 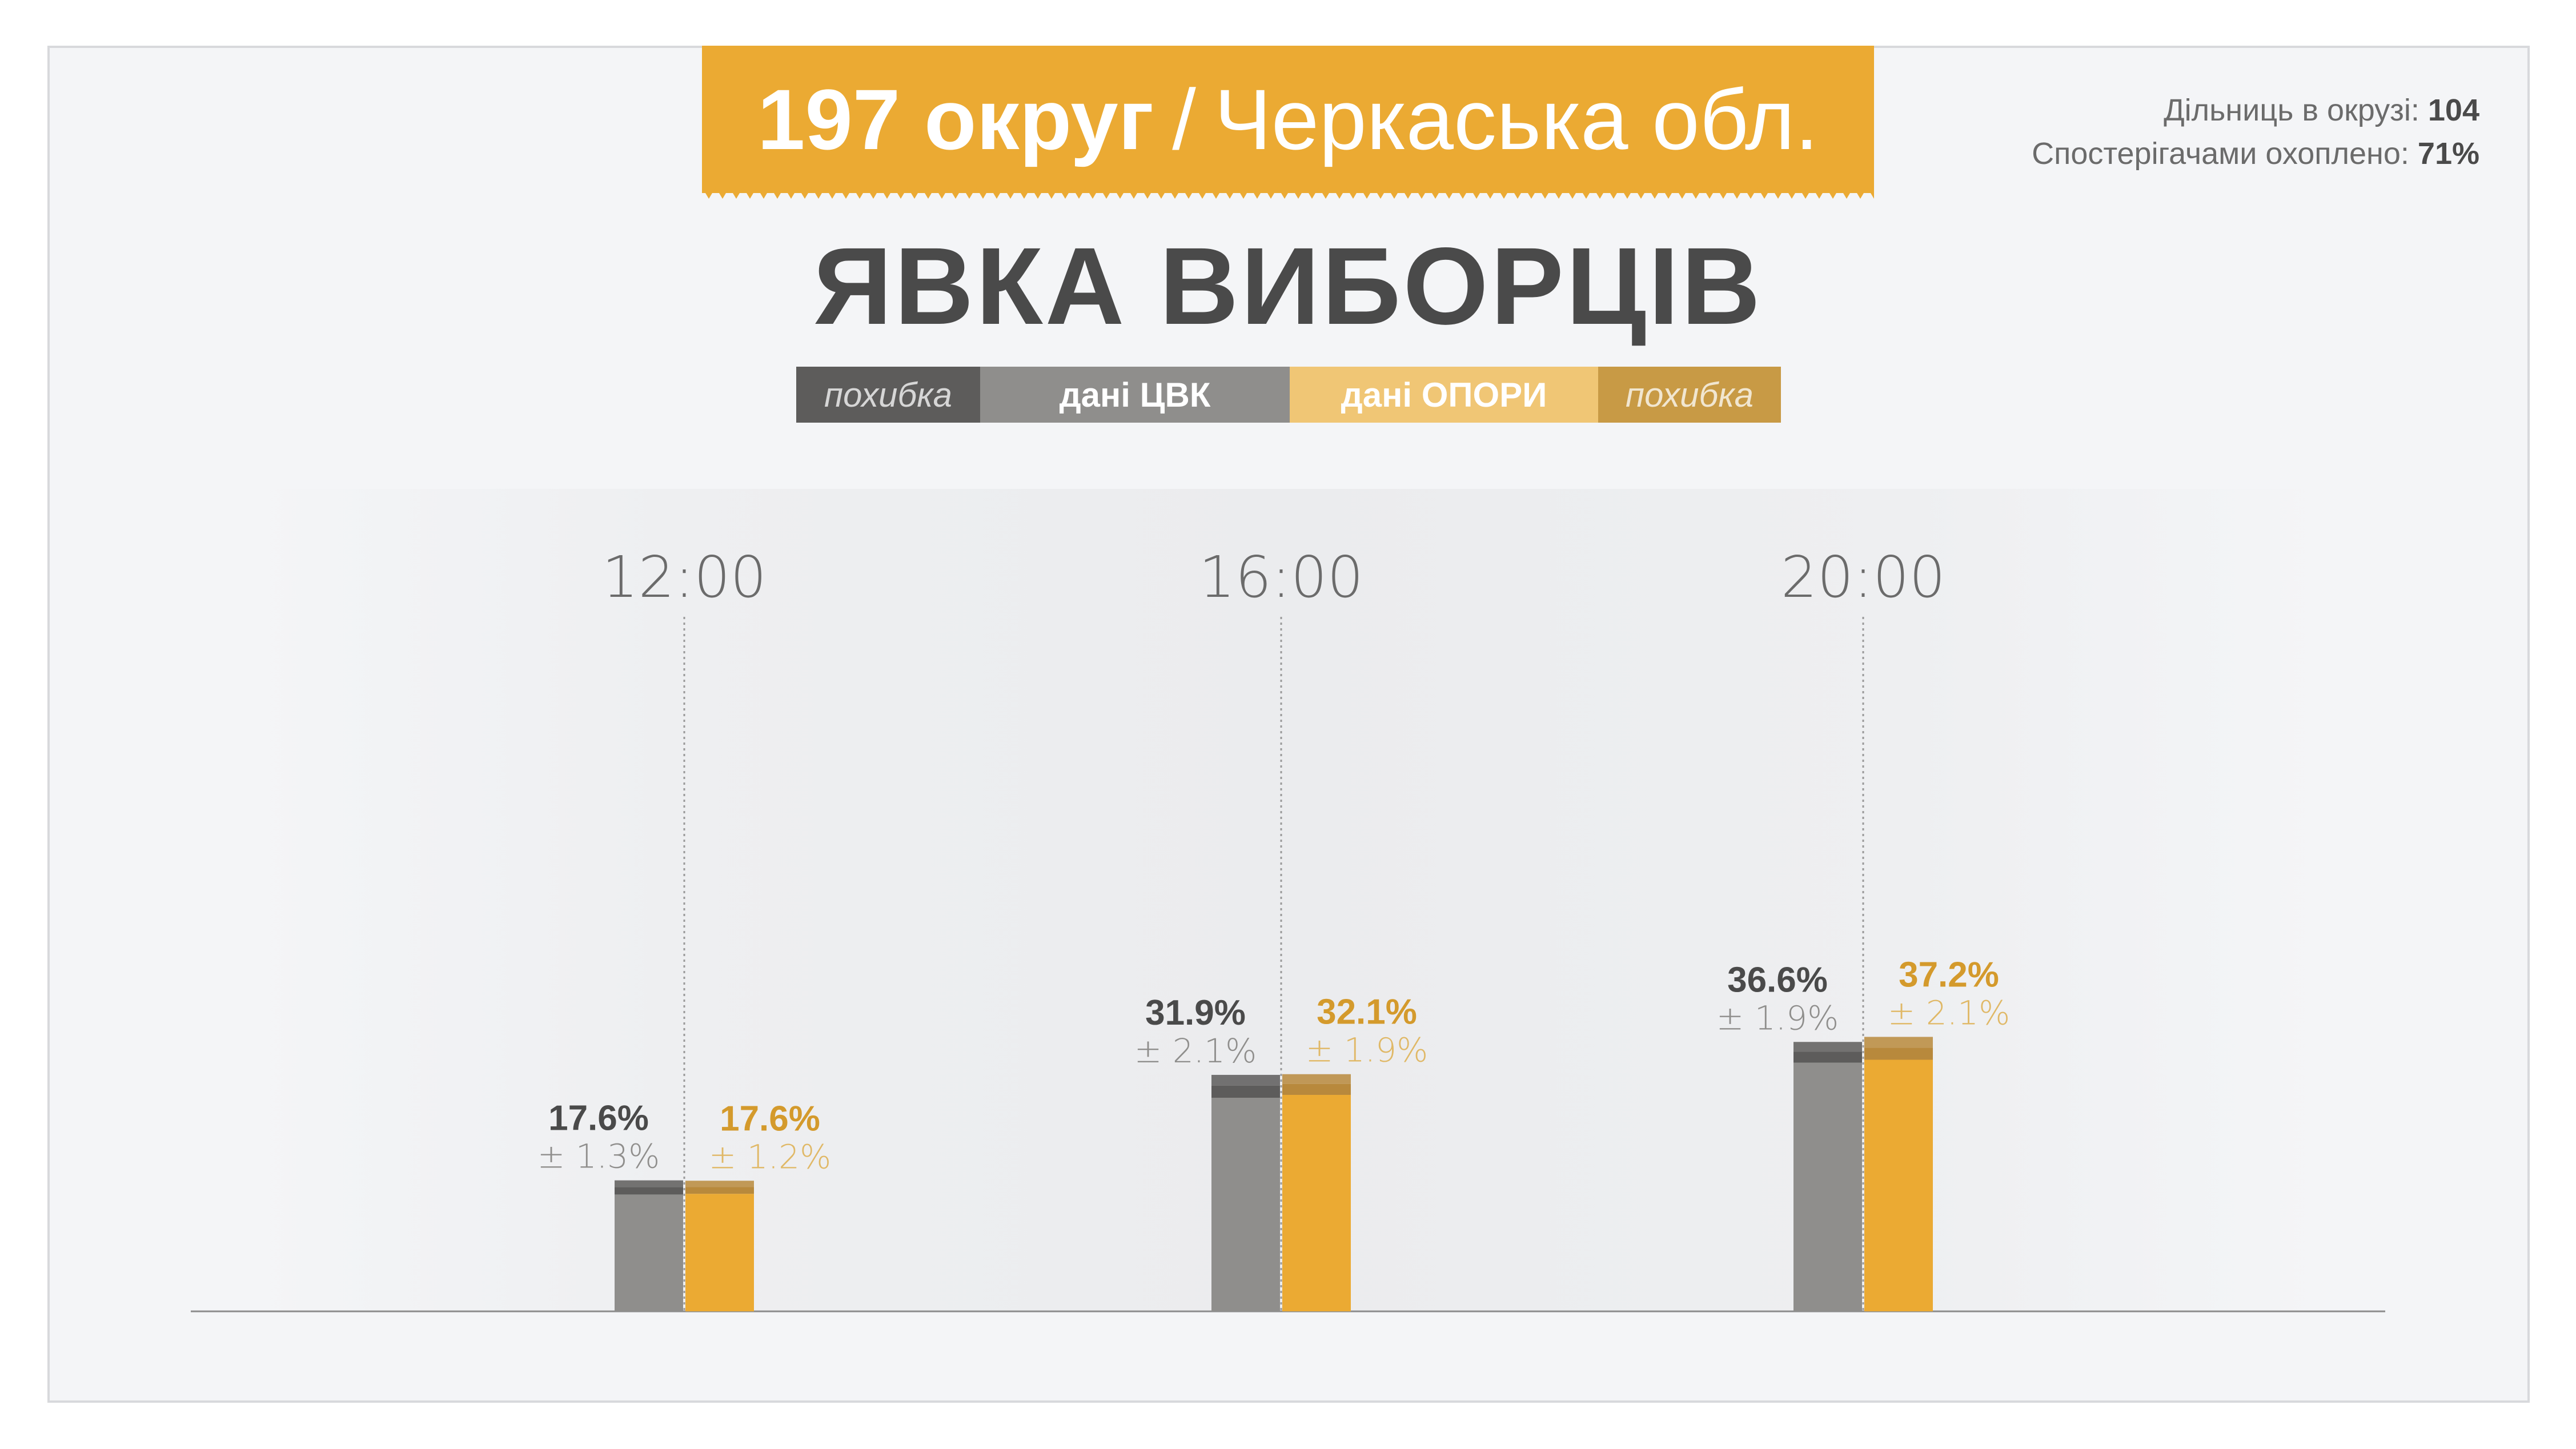 I want to click on district-title: 197 округ / Черкаська обл., so click(x=1288, y=119).